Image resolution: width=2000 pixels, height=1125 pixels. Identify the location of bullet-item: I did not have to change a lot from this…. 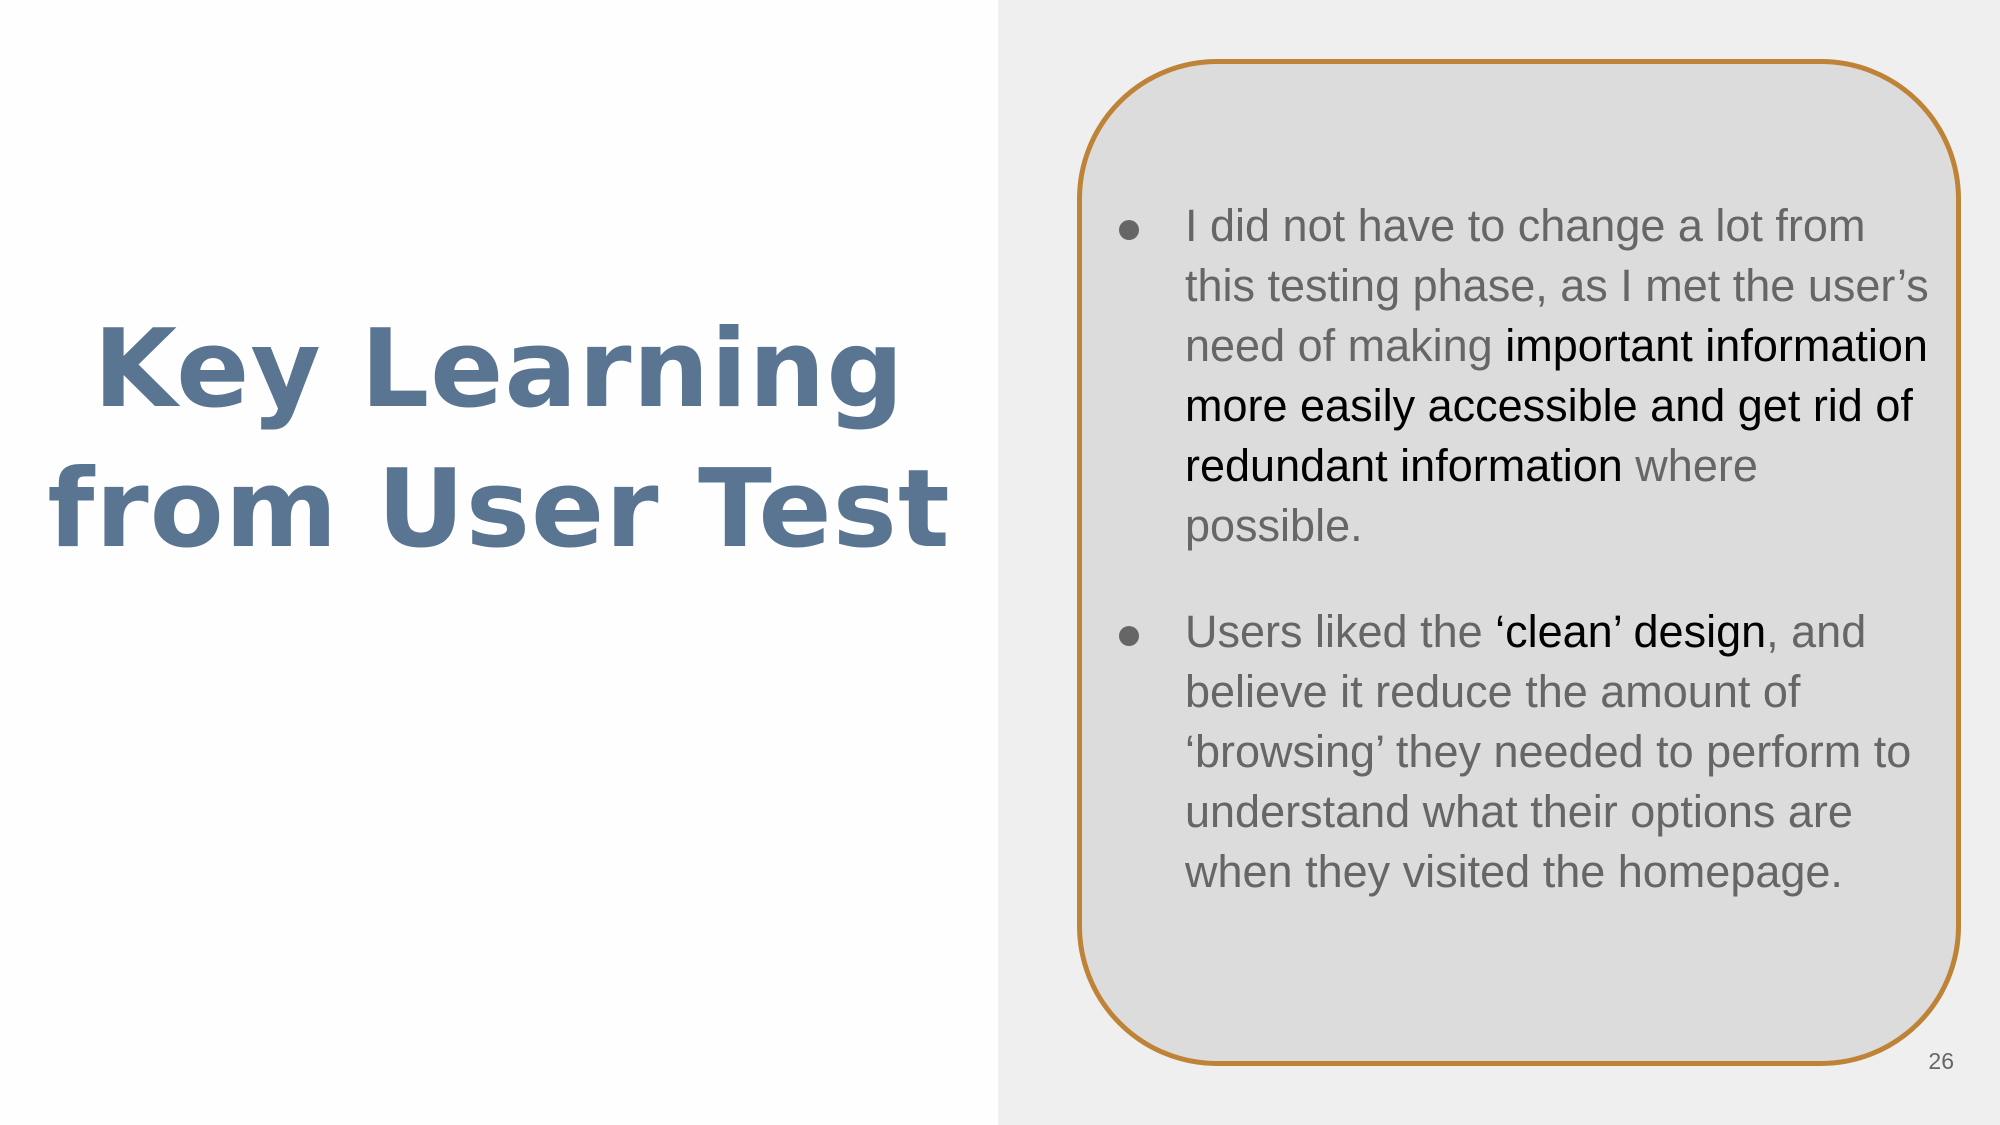
(1519, 376).